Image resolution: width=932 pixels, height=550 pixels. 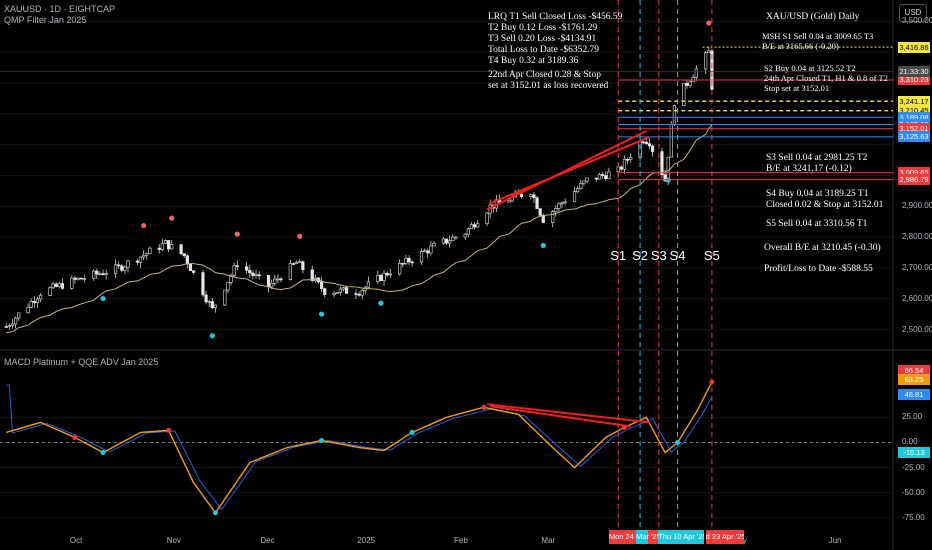 I want to click on s2-note-2: 24th Apr Closed T1, H1 & 0.8 of T2, so click(x=826, y=78).